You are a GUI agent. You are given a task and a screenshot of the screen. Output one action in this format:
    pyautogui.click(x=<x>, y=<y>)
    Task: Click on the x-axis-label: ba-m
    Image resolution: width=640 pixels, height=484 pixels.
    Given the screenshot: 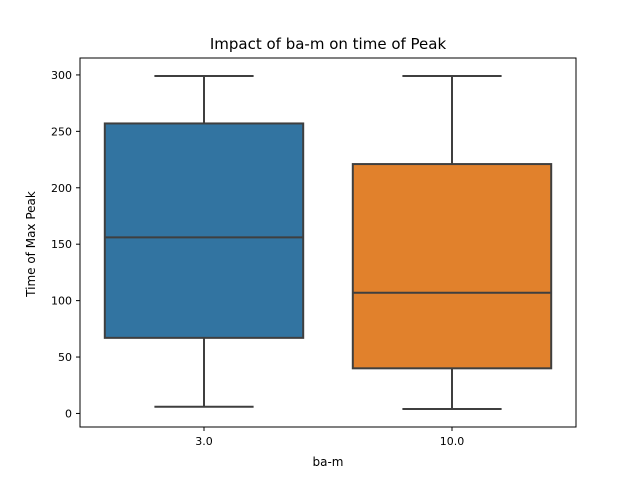 What is the action you would take?
    pyautogui.click(x=328, y=462)
    